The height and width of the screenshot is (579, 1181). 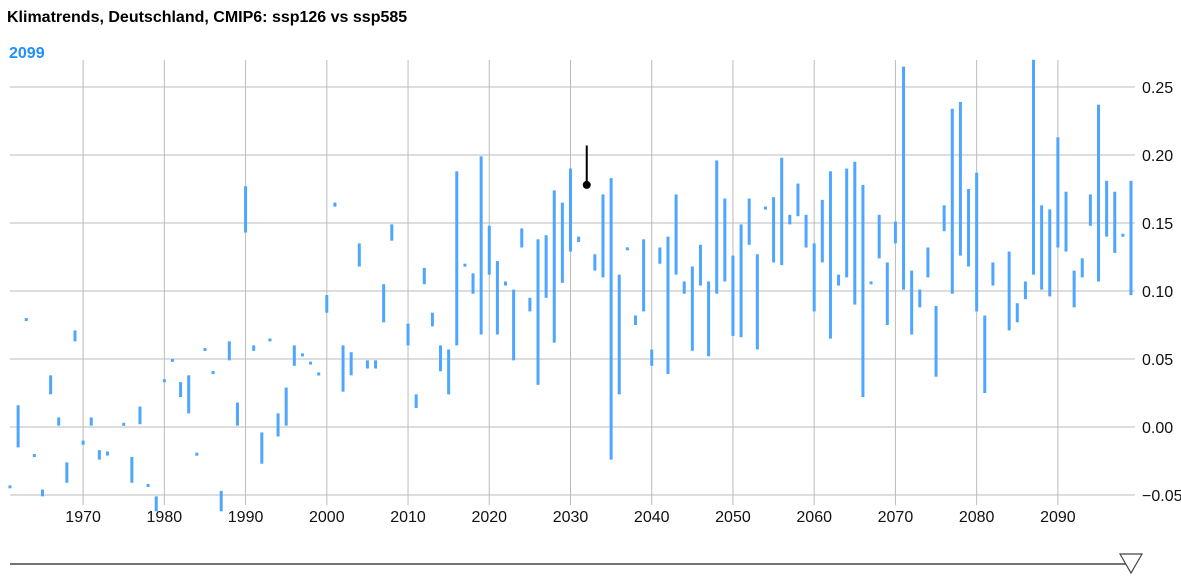 What do you see at coordinates (660, 255) in the screenshot?
I see `bar-2041` at bounding box center [660, 255].